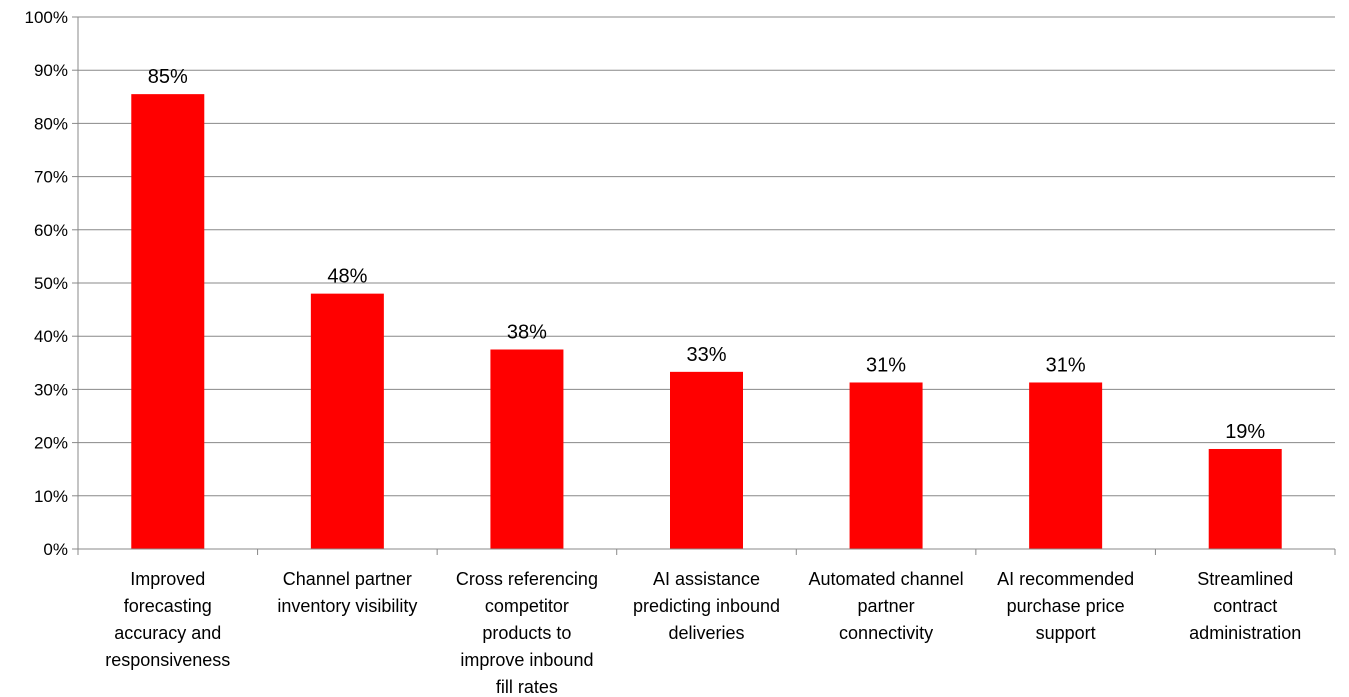  I want to click on category-label-line: AI assistance, so click(706, 579).